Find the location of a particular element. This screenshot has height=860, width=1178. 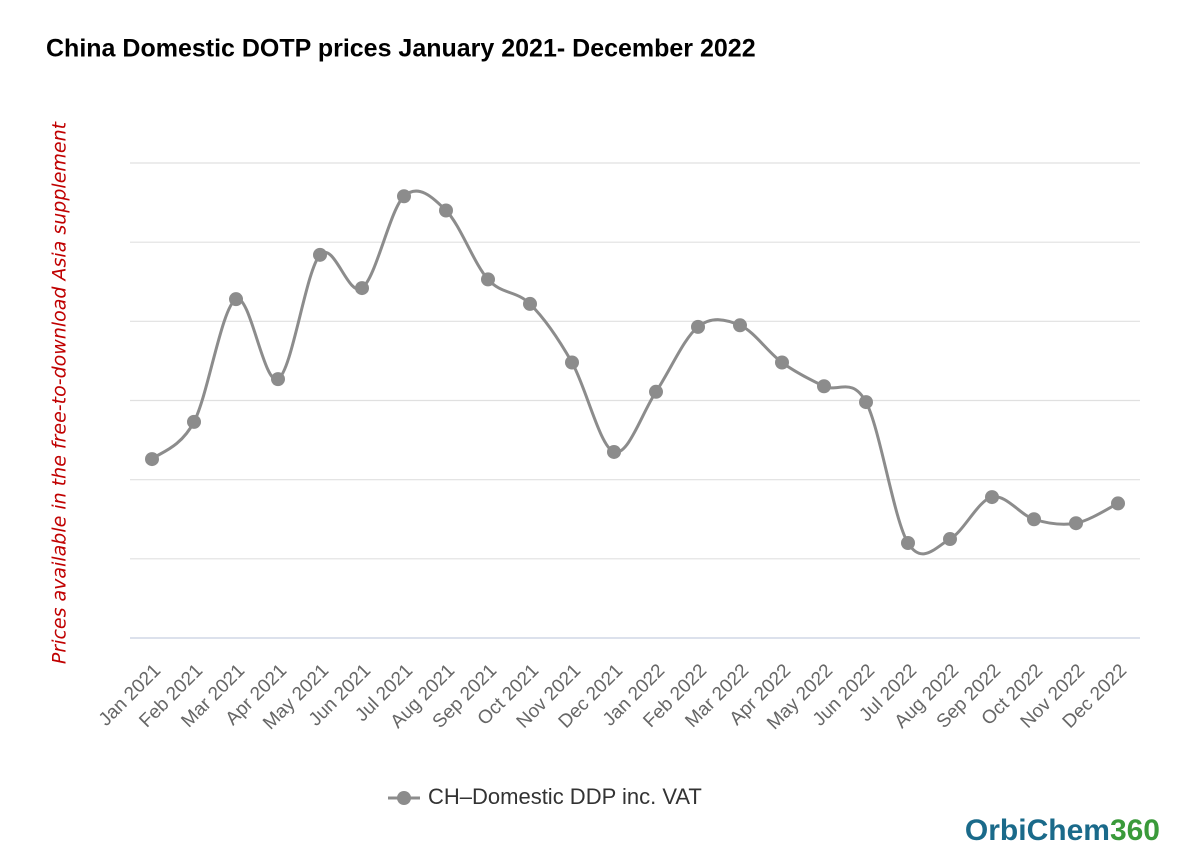

logo: OrbiChem360 is located at coordinates (1062, 830).